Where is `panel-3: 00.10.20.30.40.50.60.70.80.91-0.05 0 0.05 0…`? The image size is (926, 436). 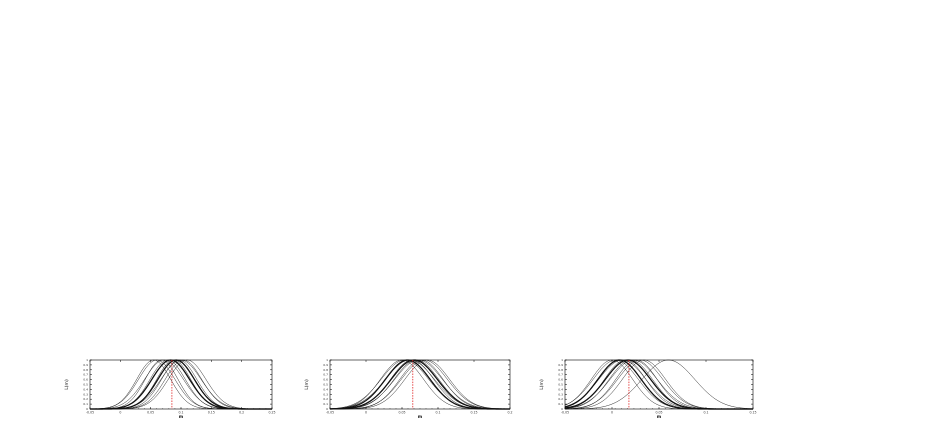
panel-3: 00.10.20.30.40.50.60.70.80.91-0.05 0 0.05 0… is located at coordinates (648, 388).